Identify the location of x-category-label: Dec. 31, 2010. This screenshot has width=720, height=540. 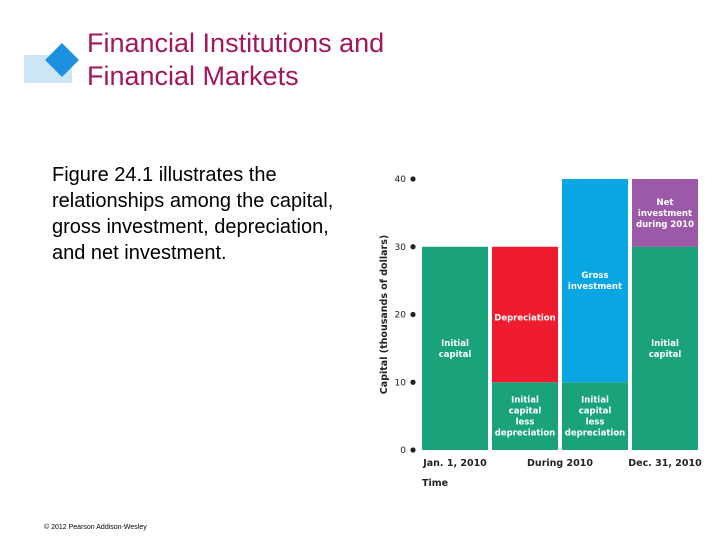
(665, 463).